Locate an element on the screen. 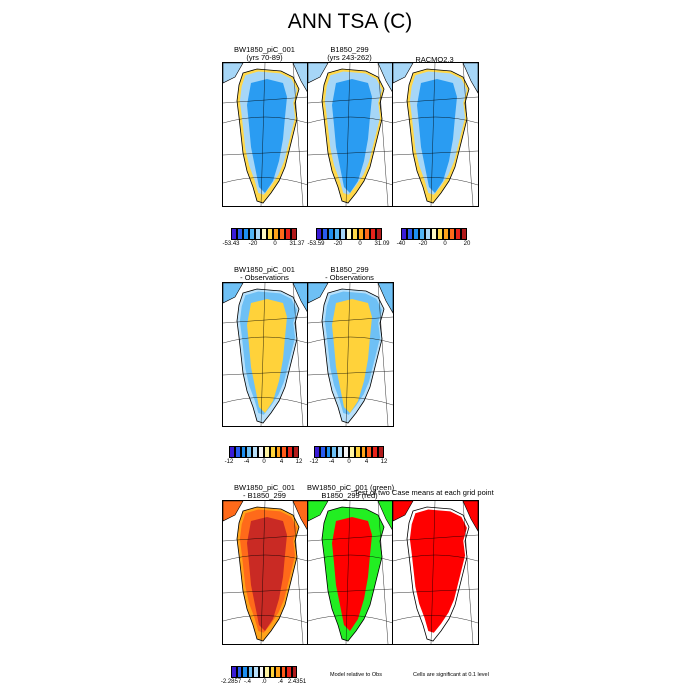 This screenshot has height=700, width=700. panel-title-line2: - B1850_299 is located at coordinates (264, 495).